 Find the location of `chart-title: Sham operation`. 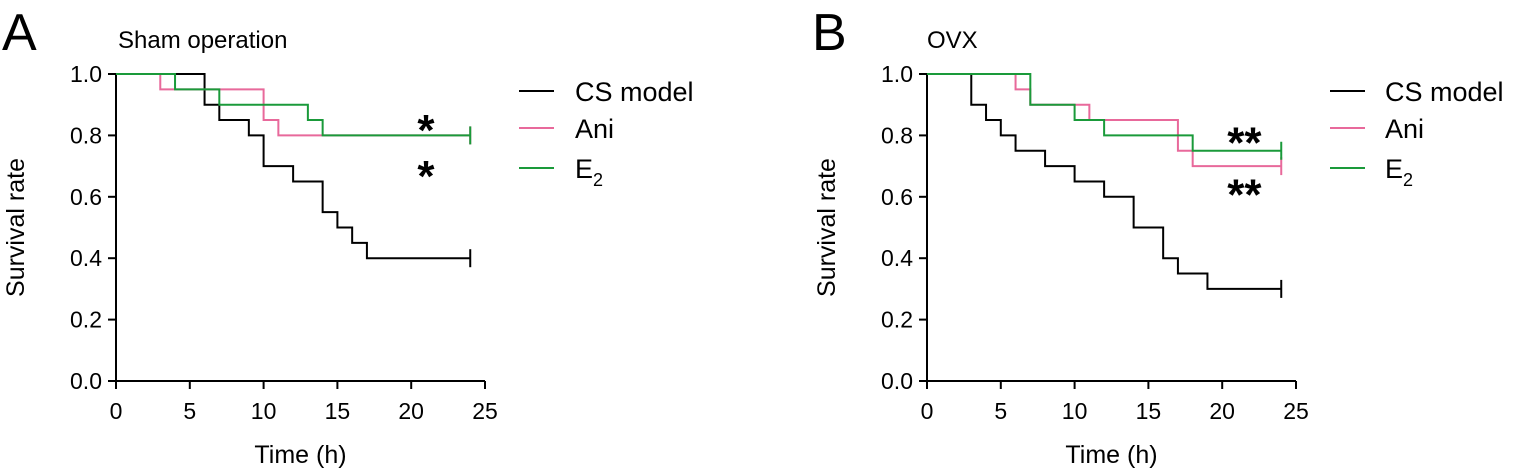

chart-title: Sham operation is located at coordinates (202, 40).